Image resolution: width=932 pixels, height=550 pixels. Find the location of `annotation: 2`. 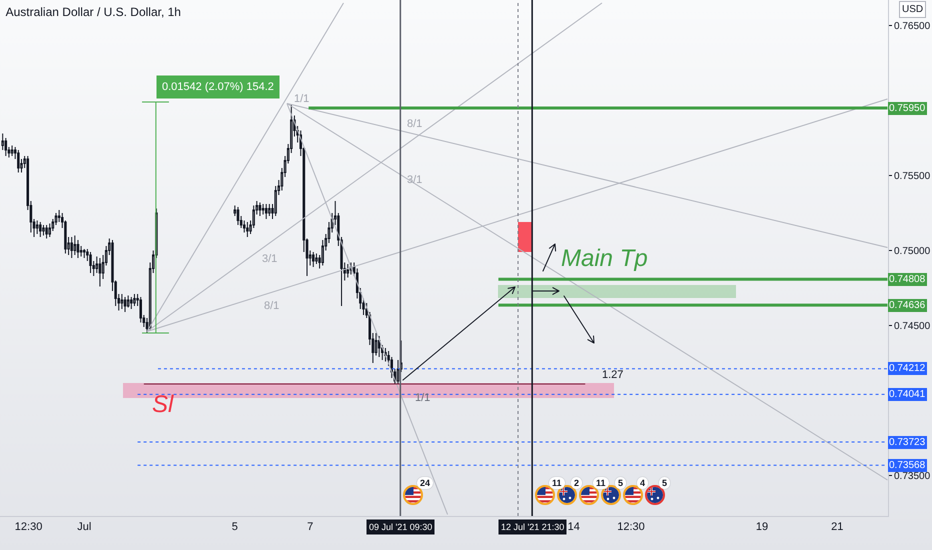

annotation: 2 is located at coordinates (576, 483).